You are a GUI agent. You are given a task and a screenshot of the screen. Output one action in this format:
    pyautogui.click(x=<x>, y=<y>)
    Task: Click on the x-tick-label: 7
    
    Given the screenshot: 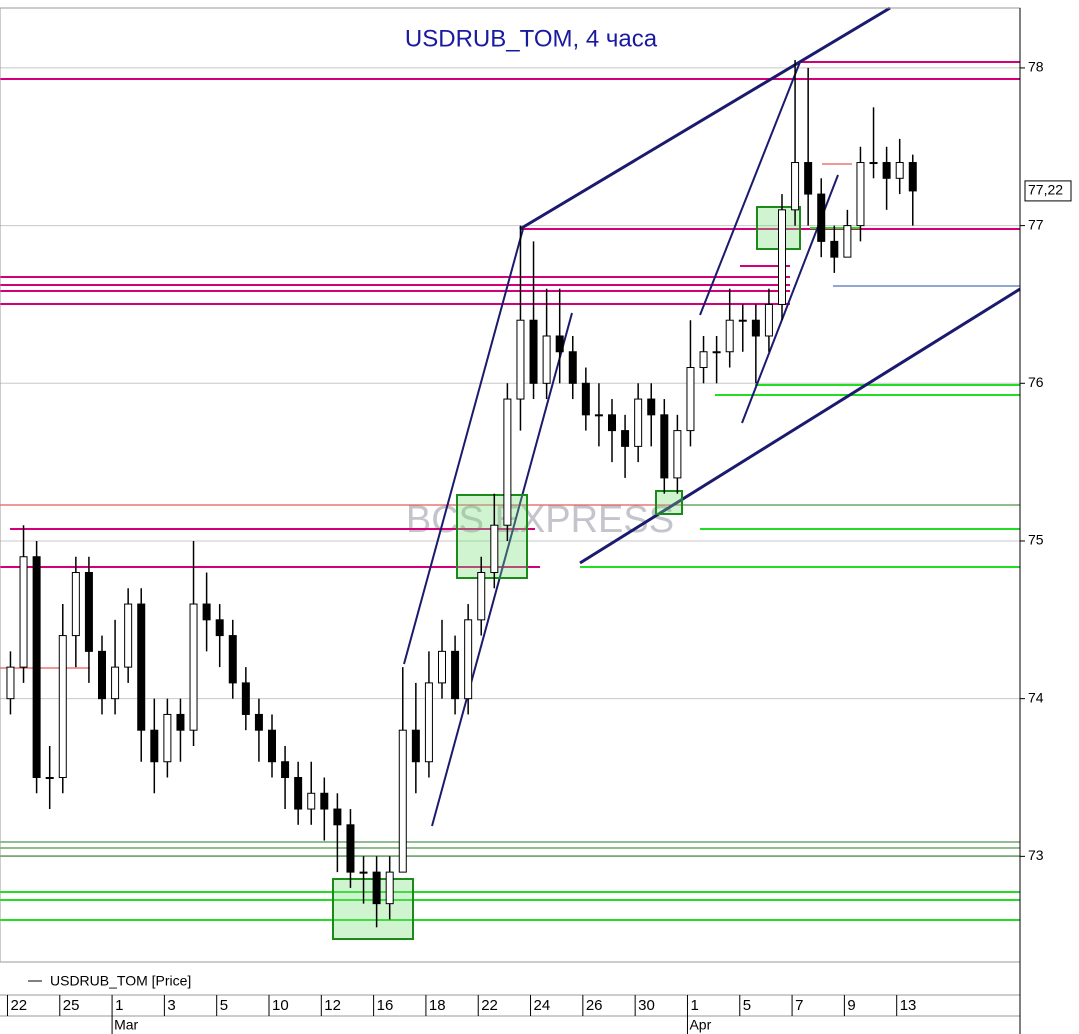 What is the action you would take?
    pyautogui.click(x=799, y=1005)
    